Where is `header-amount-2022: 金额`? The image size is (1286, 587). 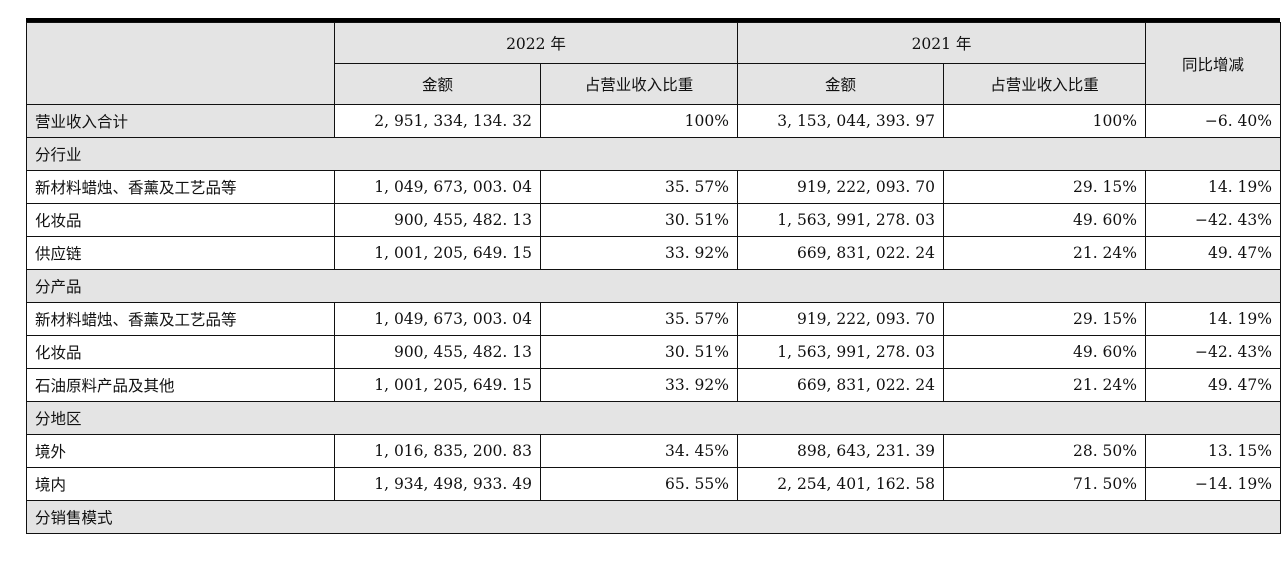
header-amount-2022: 金额 is located at coordinates (437, 84).